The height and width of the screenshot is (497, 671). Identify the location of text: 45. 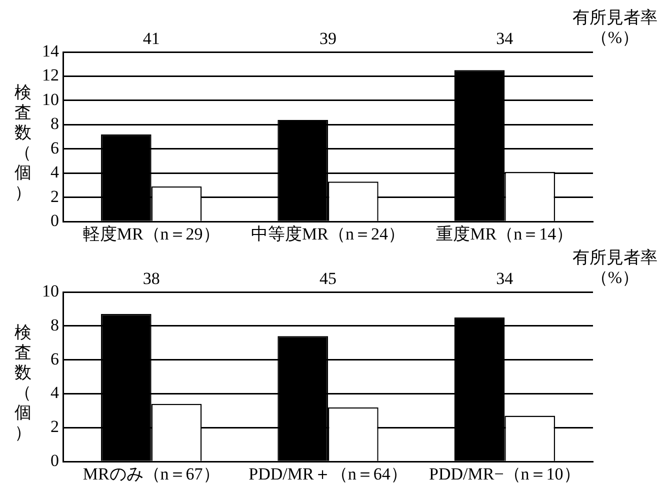
(328, 278).